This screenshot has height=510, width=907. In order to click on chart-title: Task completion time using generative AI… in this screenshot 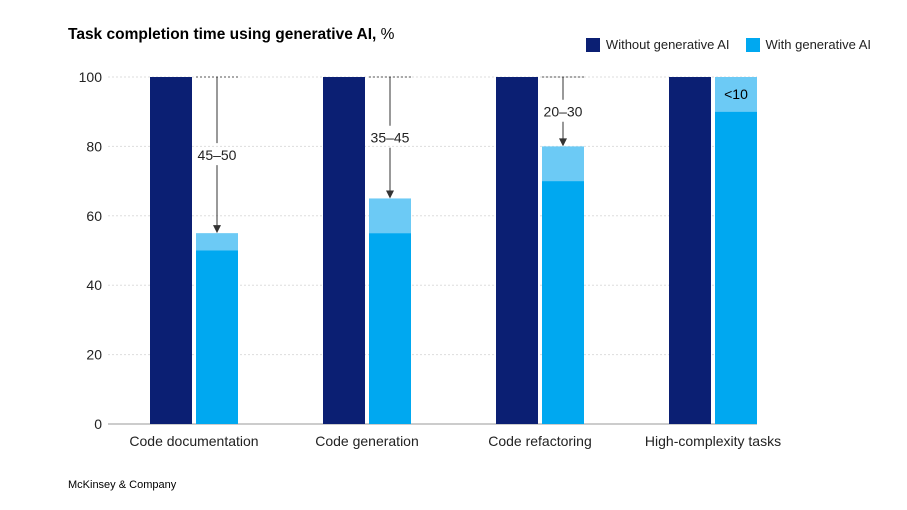, I will do `click(231, 35)`.